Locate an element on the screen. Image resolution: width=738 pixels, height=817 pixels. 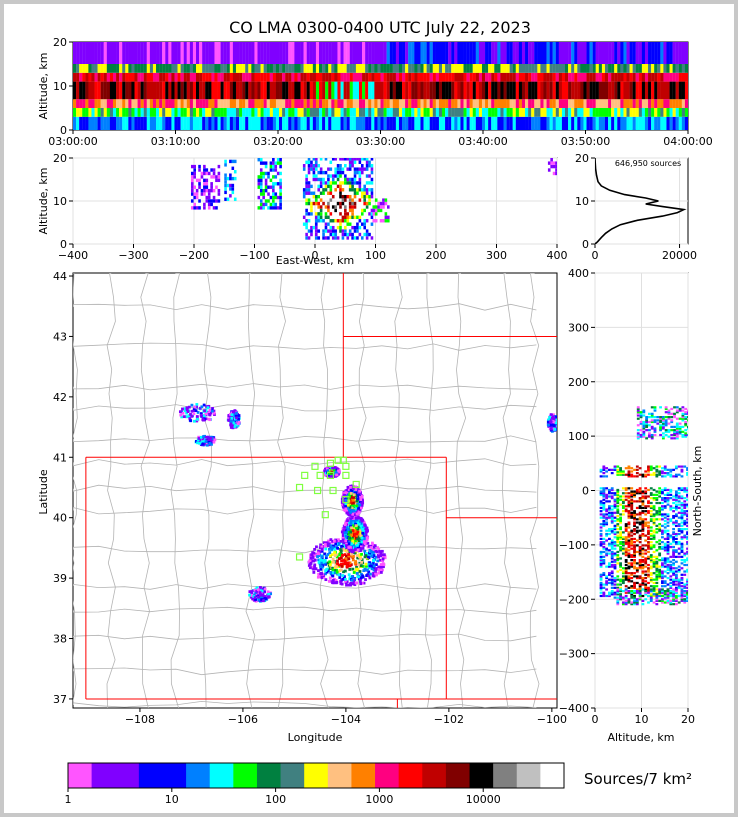
plan-view-ytick-label: 39 is located at coordinates (60, 578).